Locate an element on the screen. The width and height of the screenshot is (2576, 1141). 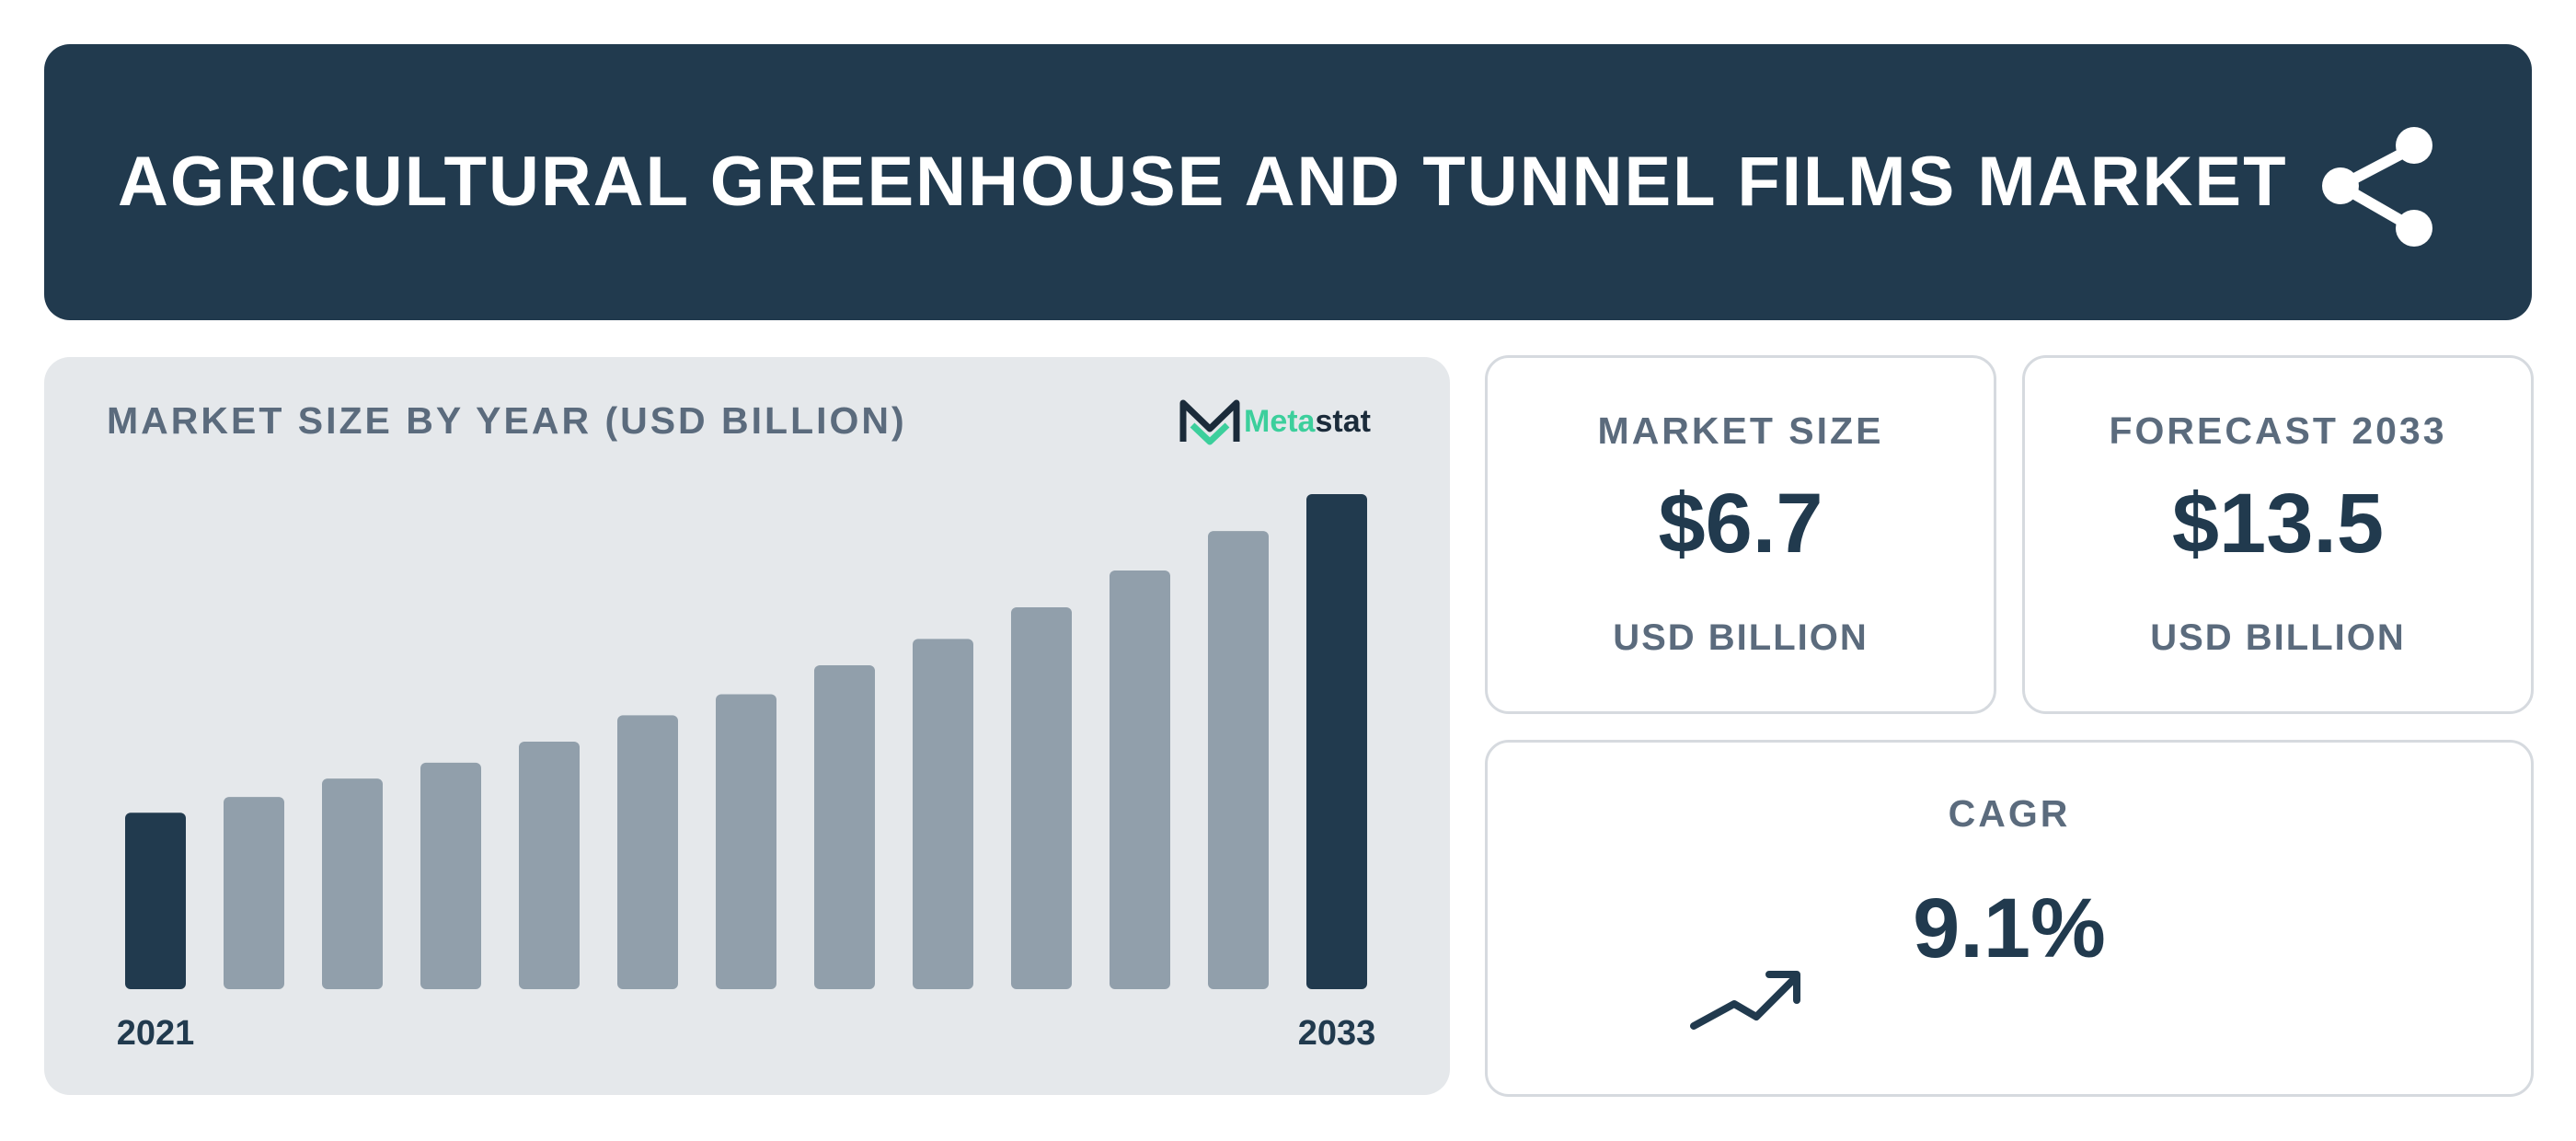
market-size-card: MARKET SIZE $6.7 USD BILLION is located at coordinates (1740, 535).